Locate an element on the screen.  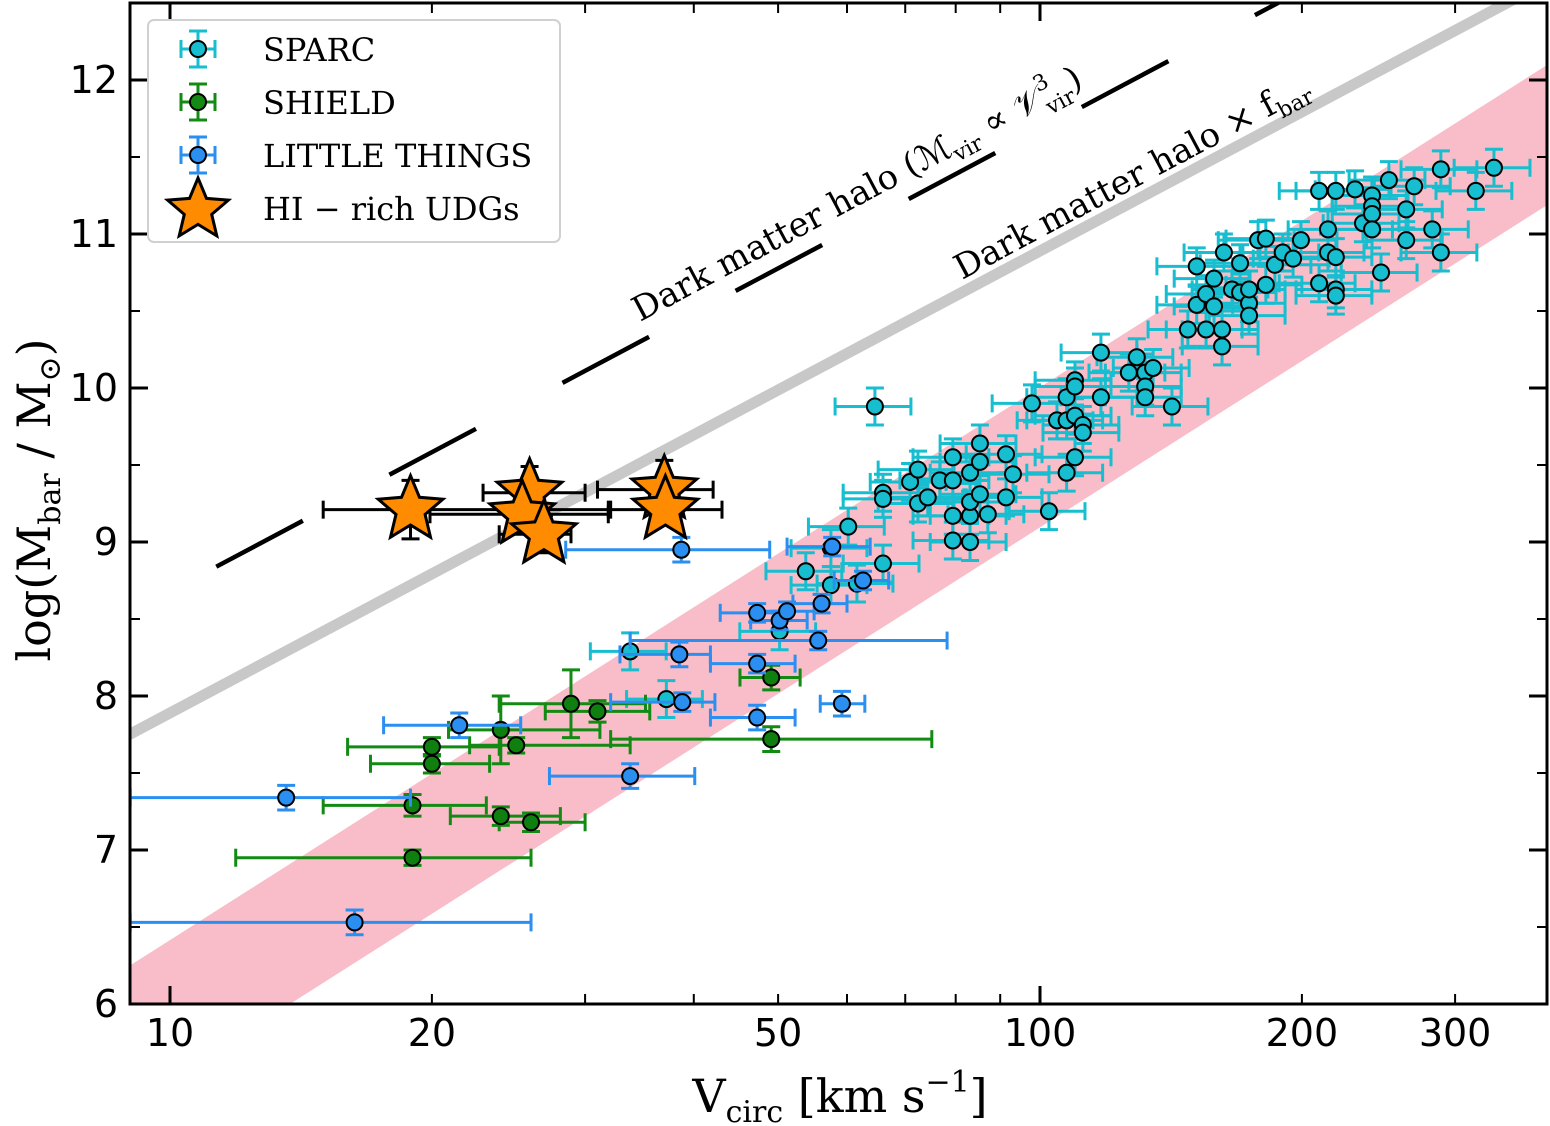
y-tick-label: 10 is located at coordinates (94, 388).